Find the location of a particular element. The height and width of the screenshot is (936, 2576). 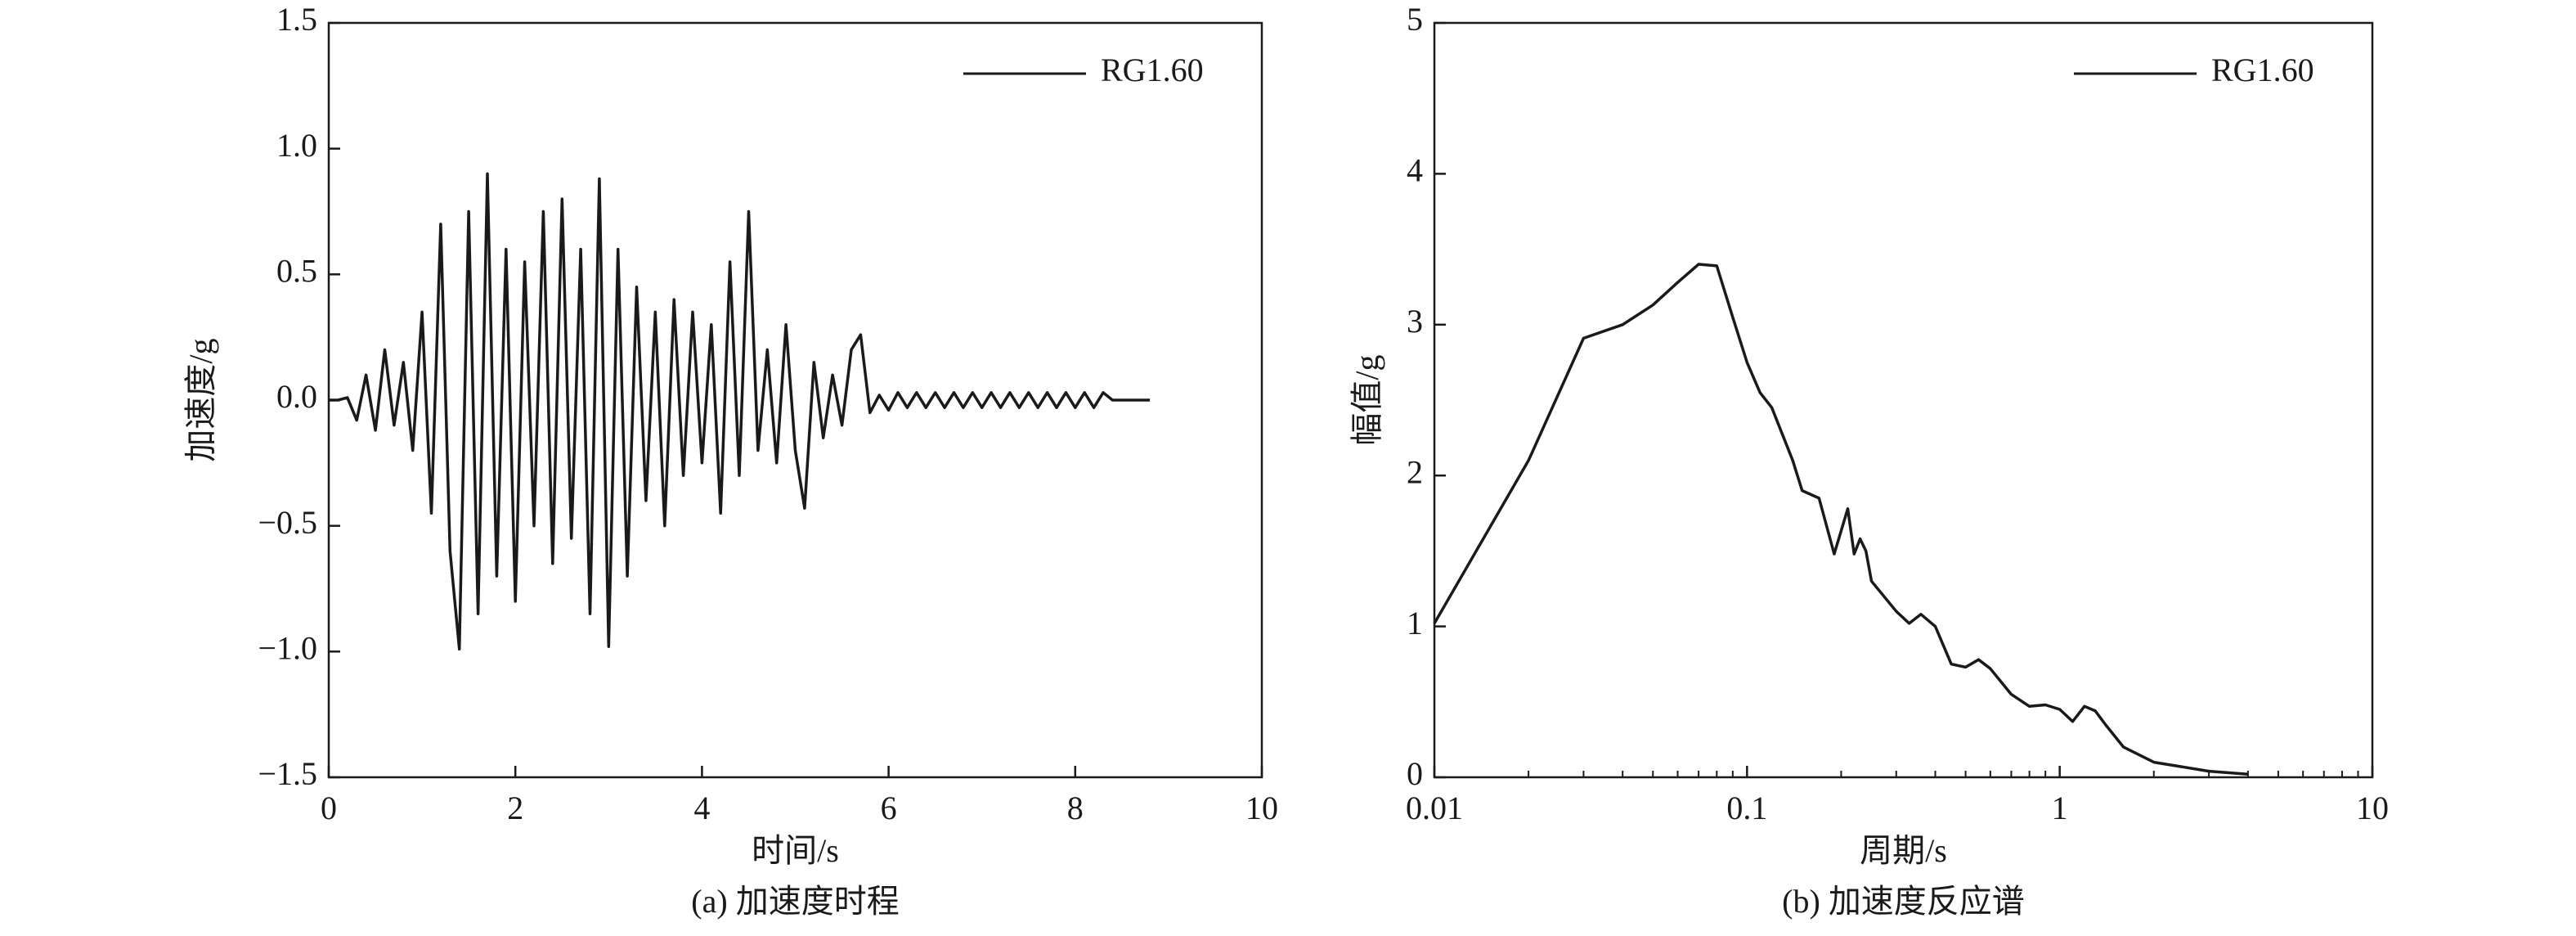

x-tick-label: 2 is located at coordinates (515, 808).